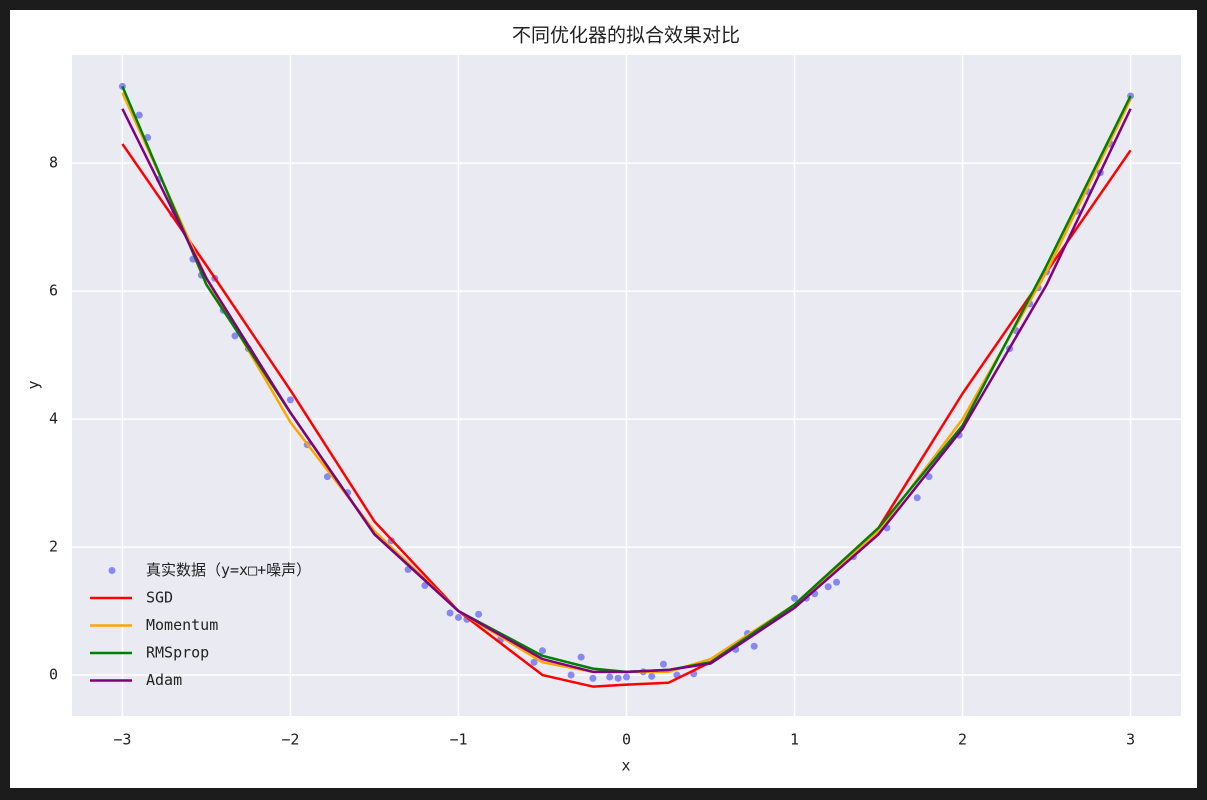 This screenshot has height=800, width=1207. What do you see at coordinates (458, 740) in the screenshot?
I see `x-tick-label: −1` at bounding box center [458, 740].